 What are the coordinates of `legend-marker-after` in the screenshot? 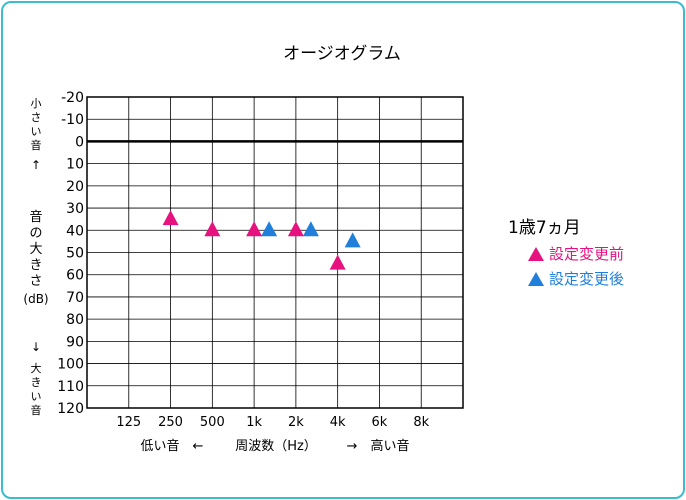 It's located at (536, 278).